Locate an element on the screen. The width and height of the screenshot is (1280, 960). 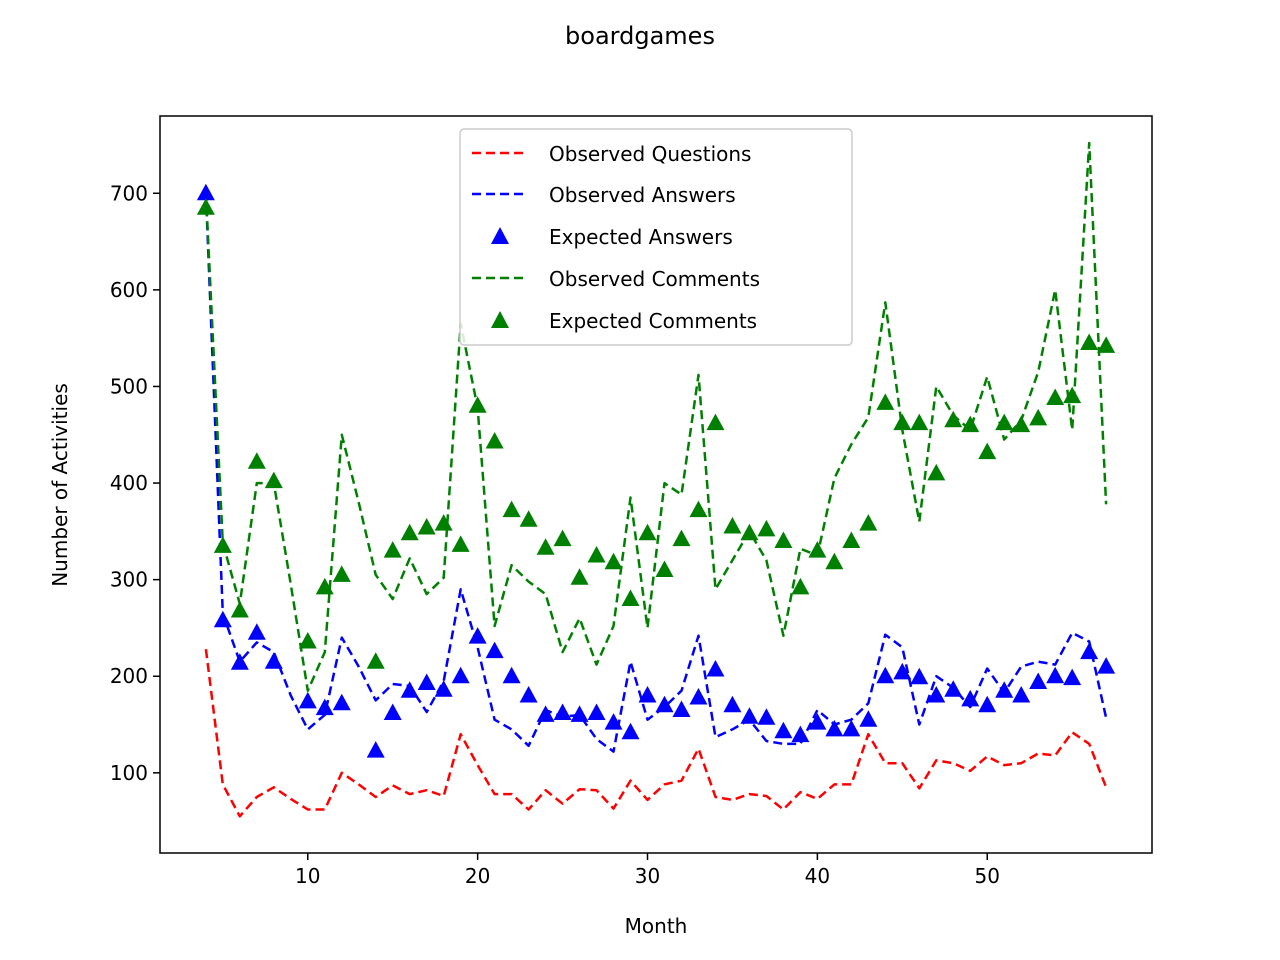
y-axis: 100 200 300 400 500 600 700 is located at coordinates (135, 483).